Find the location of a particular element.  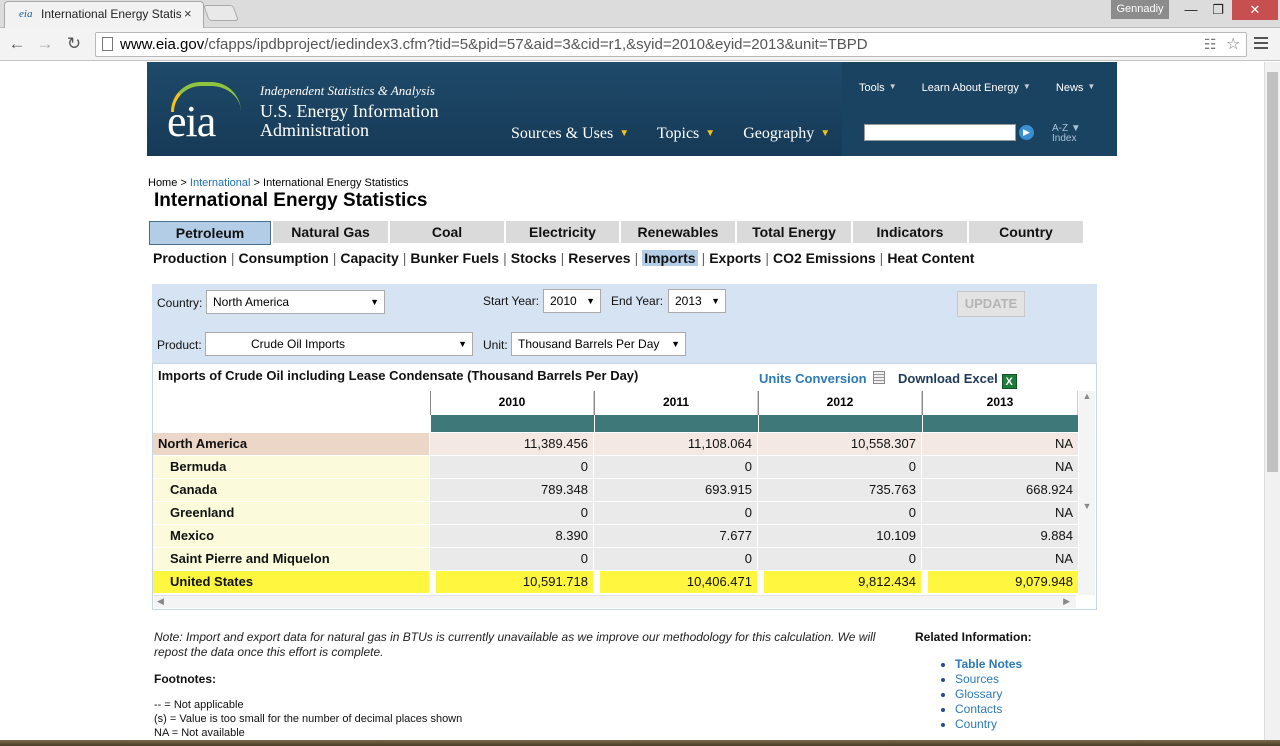

nav-topics: Topics ▼ is located at coordinates (686, 133).